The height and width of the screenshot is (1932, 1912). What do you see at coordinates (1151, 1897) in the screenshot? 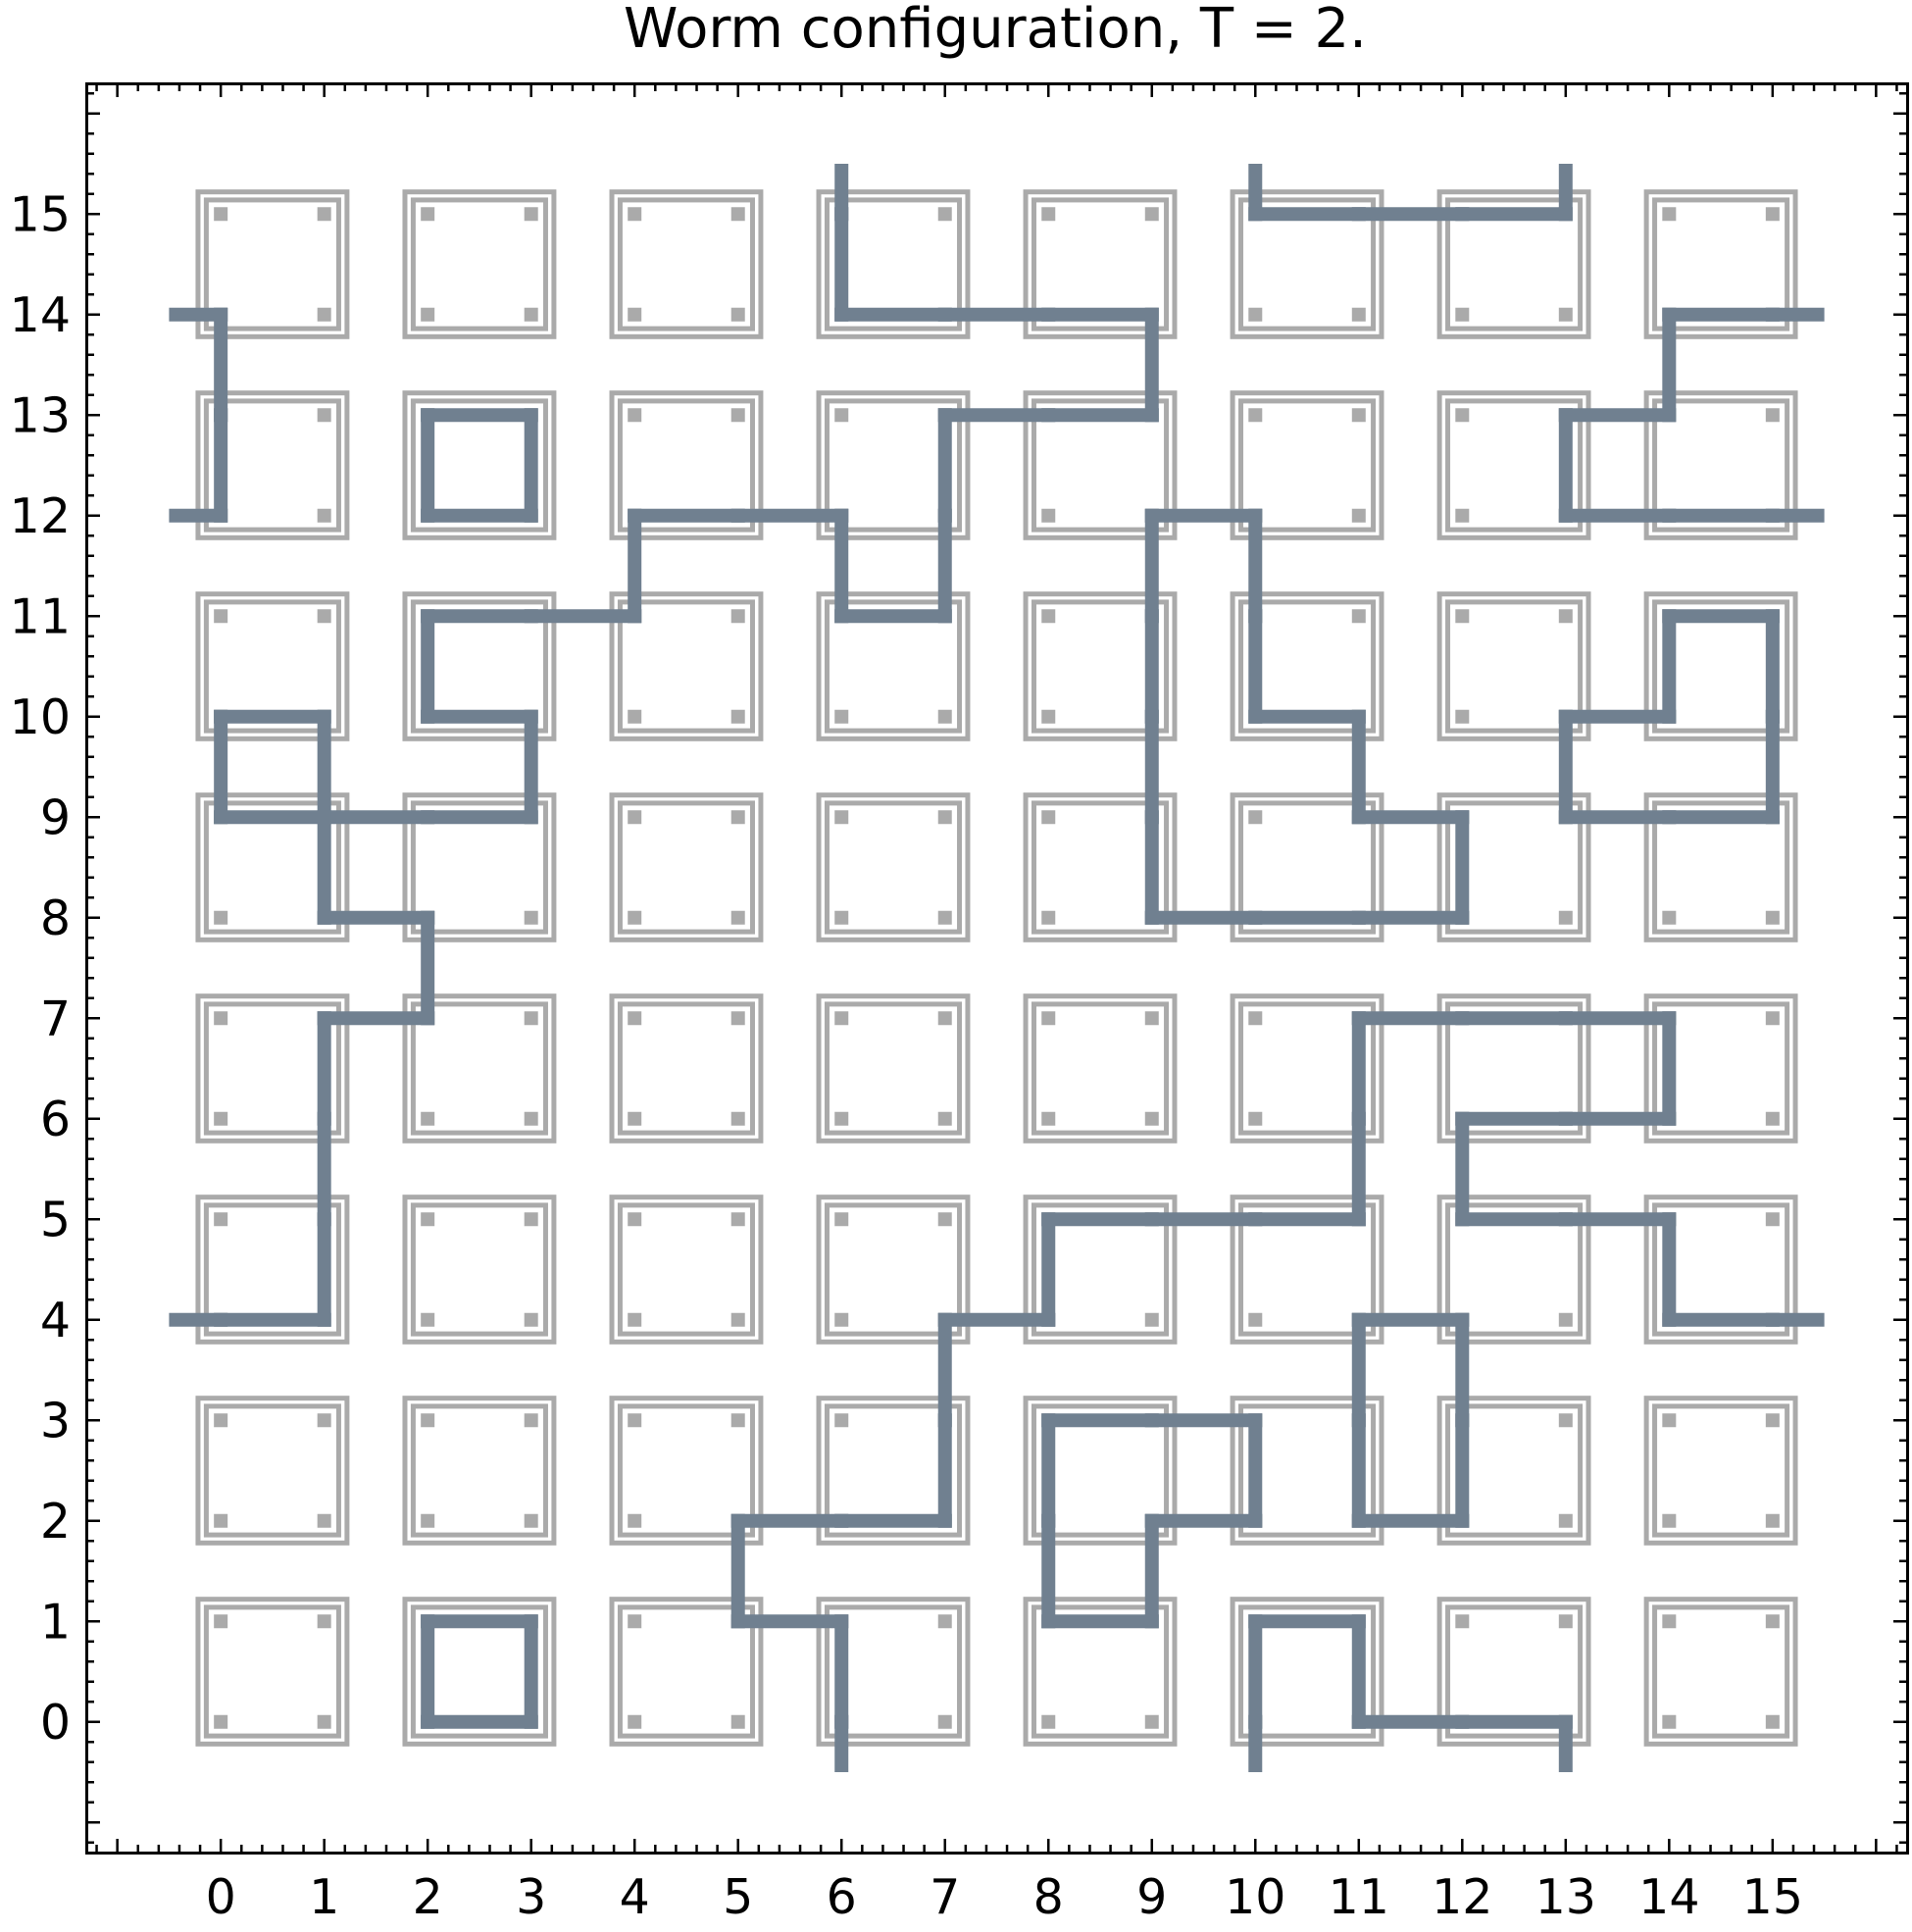
I see `x-tick-label: 9` at bounding box center [1151, 1897].